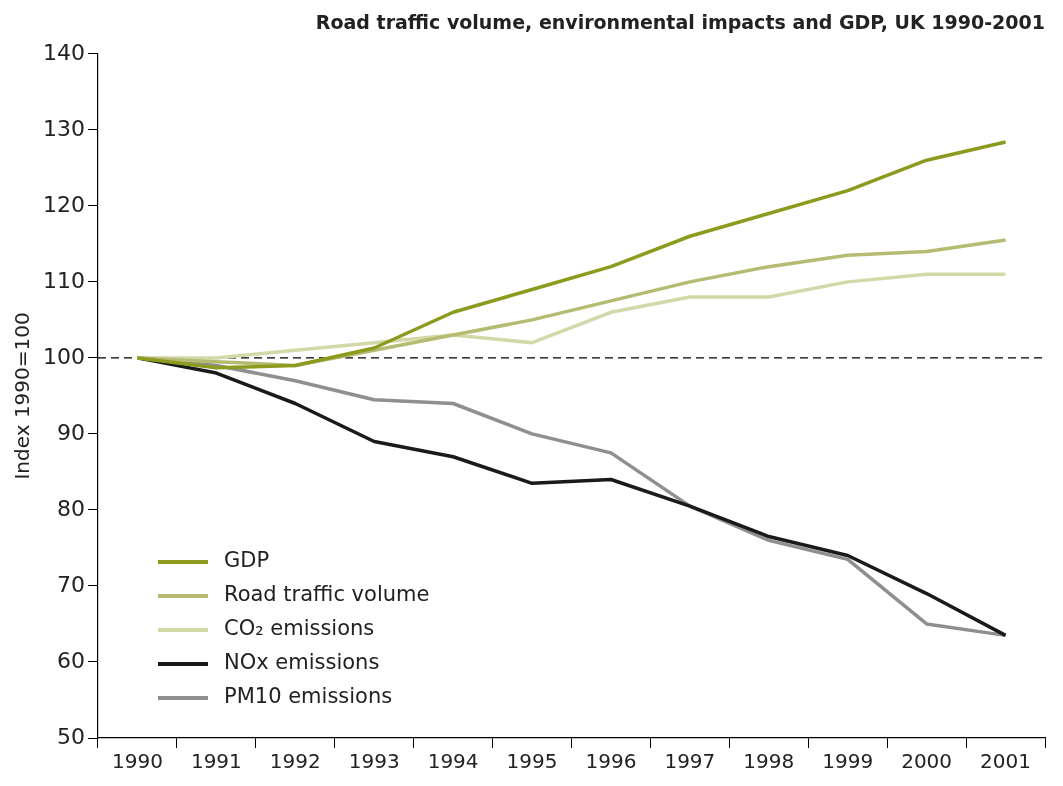 The height and width of the screenshot is (786, 1063). Describe the element at coordinates (1005, 761) in the screenshot. I see `x-tick-label: 2001` at that location.